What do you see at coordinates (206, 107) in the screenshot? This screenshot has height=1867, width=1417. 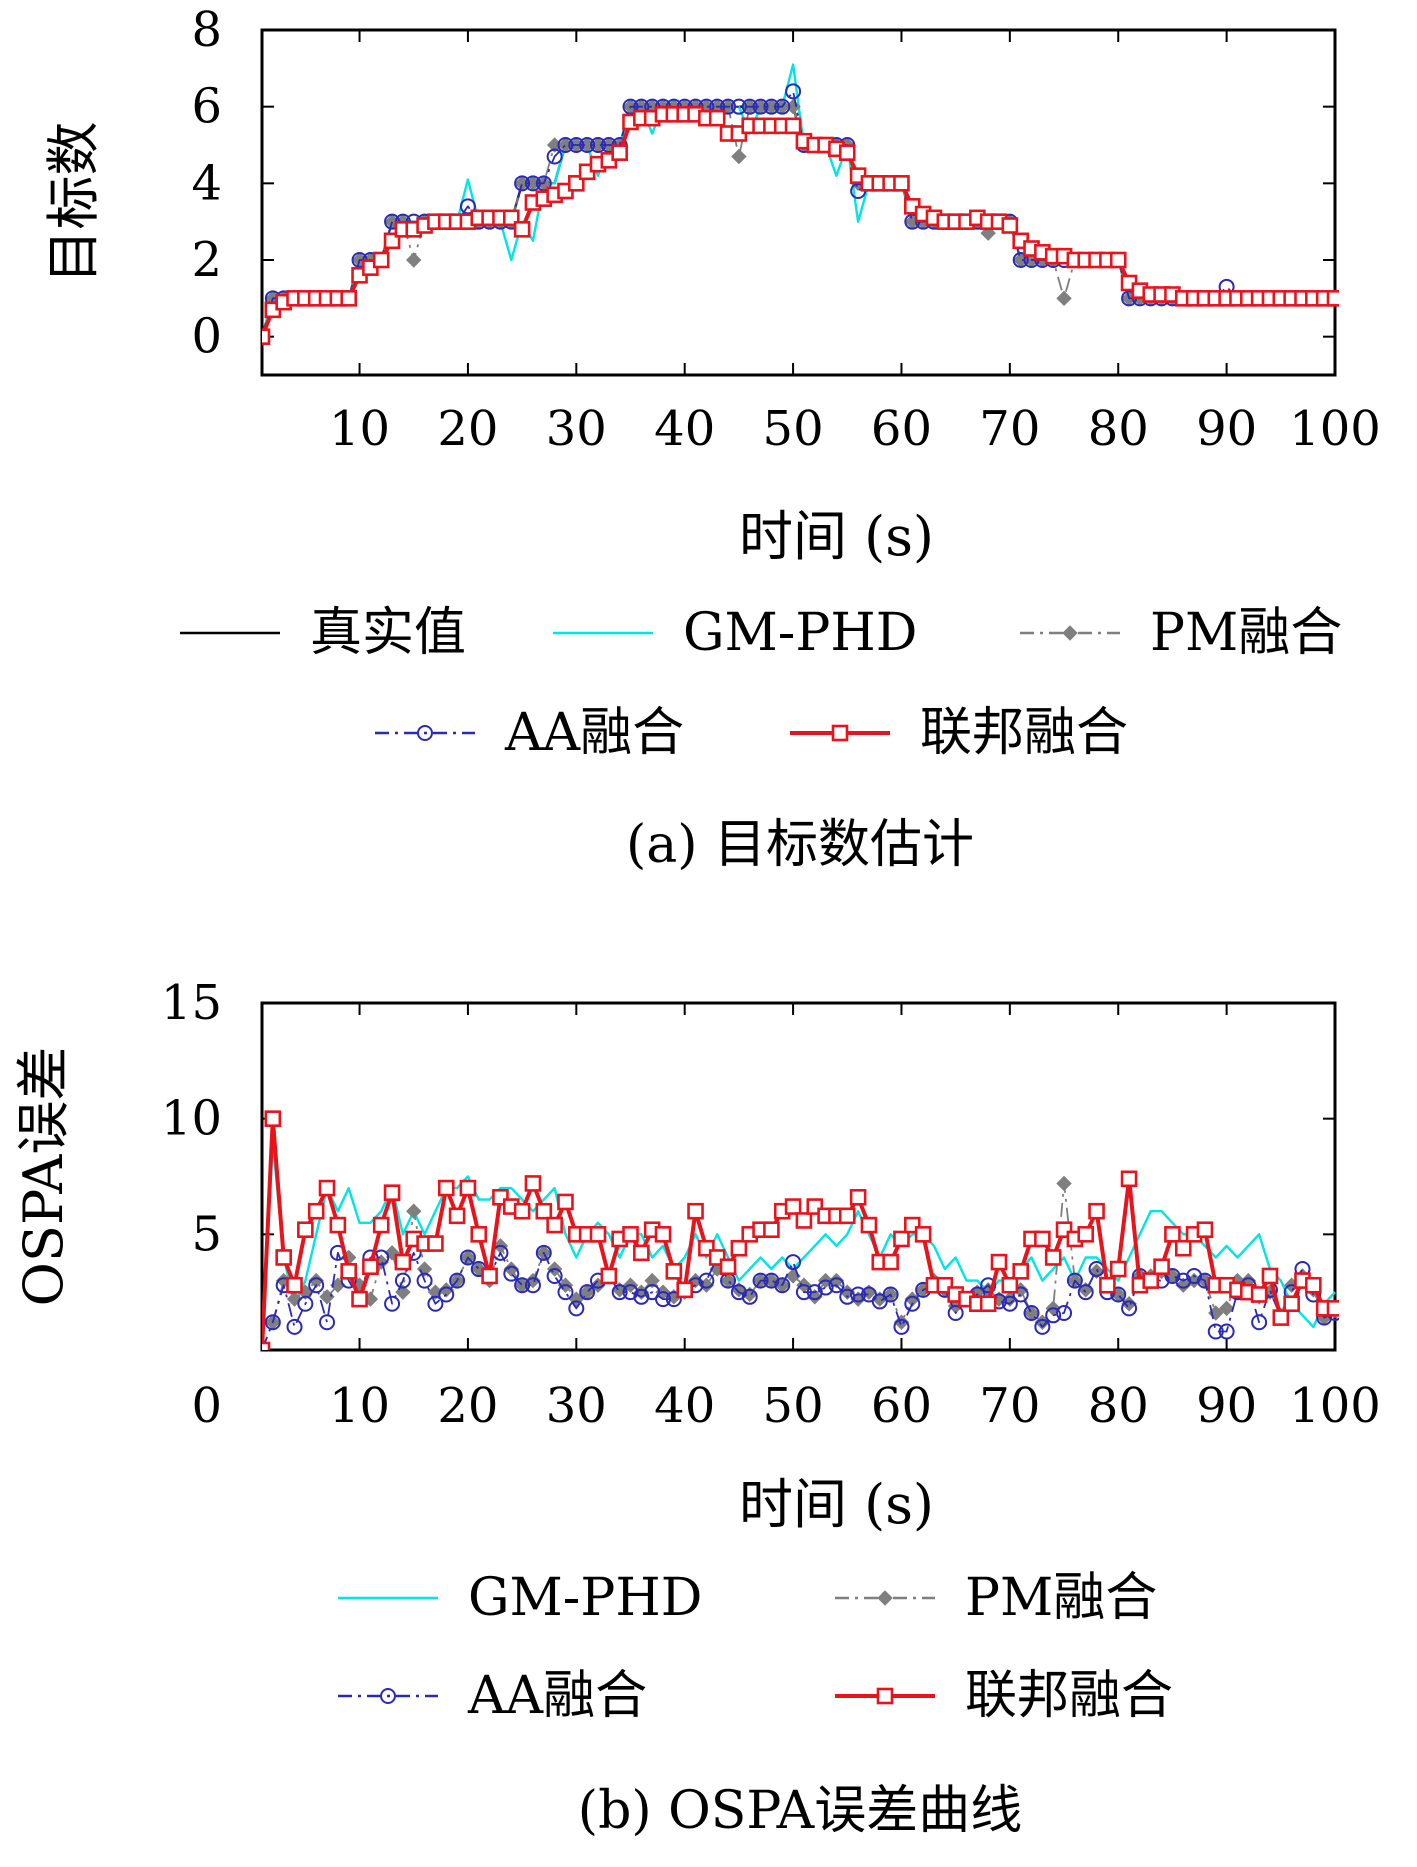 I see `y-tick-label: 6` at bounding box center [206, 107].